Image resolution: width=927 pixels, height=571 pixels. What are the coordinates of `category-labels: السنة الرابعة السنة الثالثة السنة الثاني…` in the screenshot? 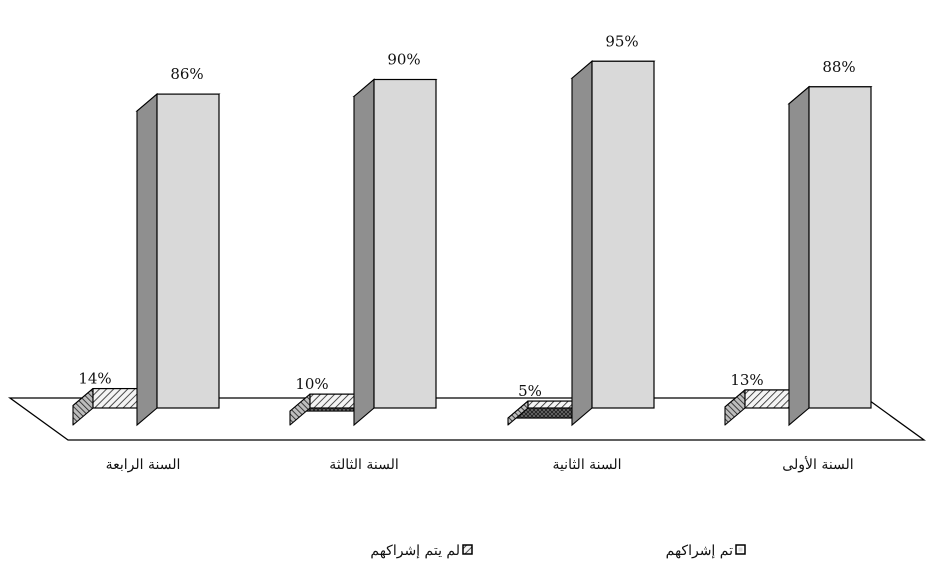 It's located at (480, 464).